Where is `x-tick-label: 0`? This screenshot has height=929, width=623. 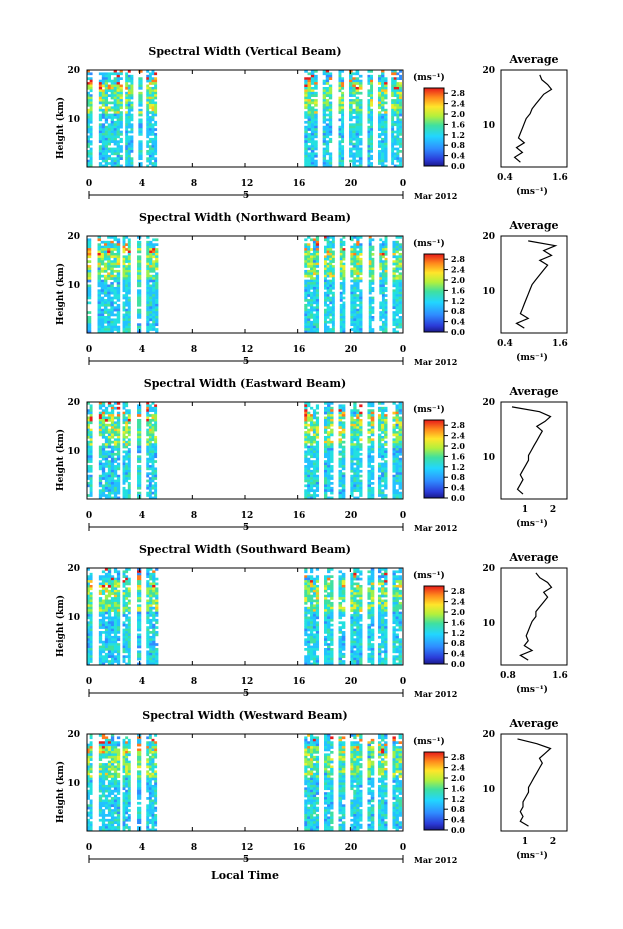
x-tick-label: 0 is located at coordinates (89, 350).